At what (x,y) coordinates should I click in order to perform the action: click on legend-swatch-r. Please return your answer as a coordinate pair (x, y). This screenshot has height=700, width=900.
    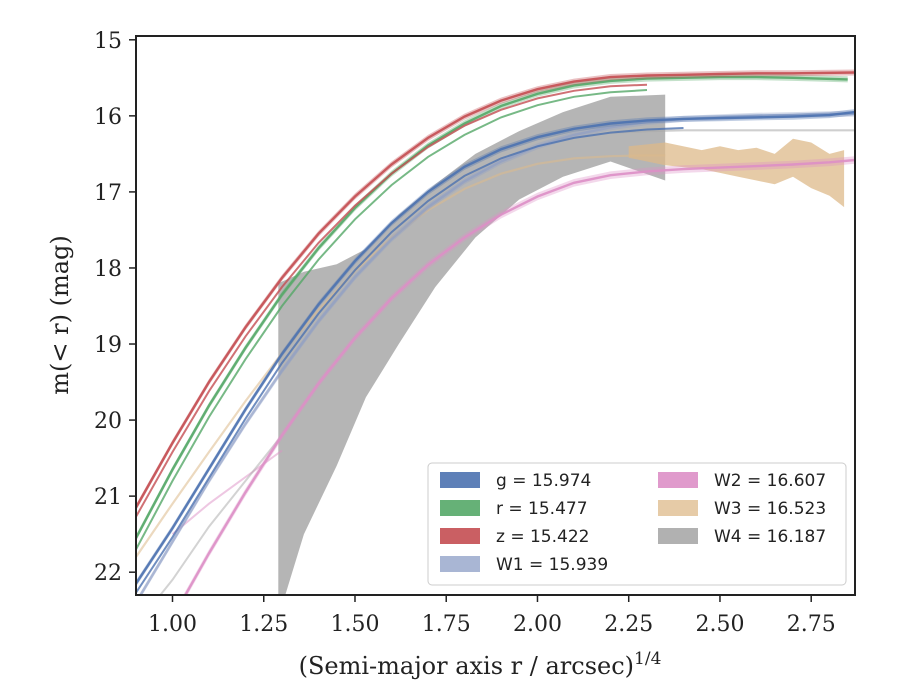
    Looking at the image, I should click on (460, 508).